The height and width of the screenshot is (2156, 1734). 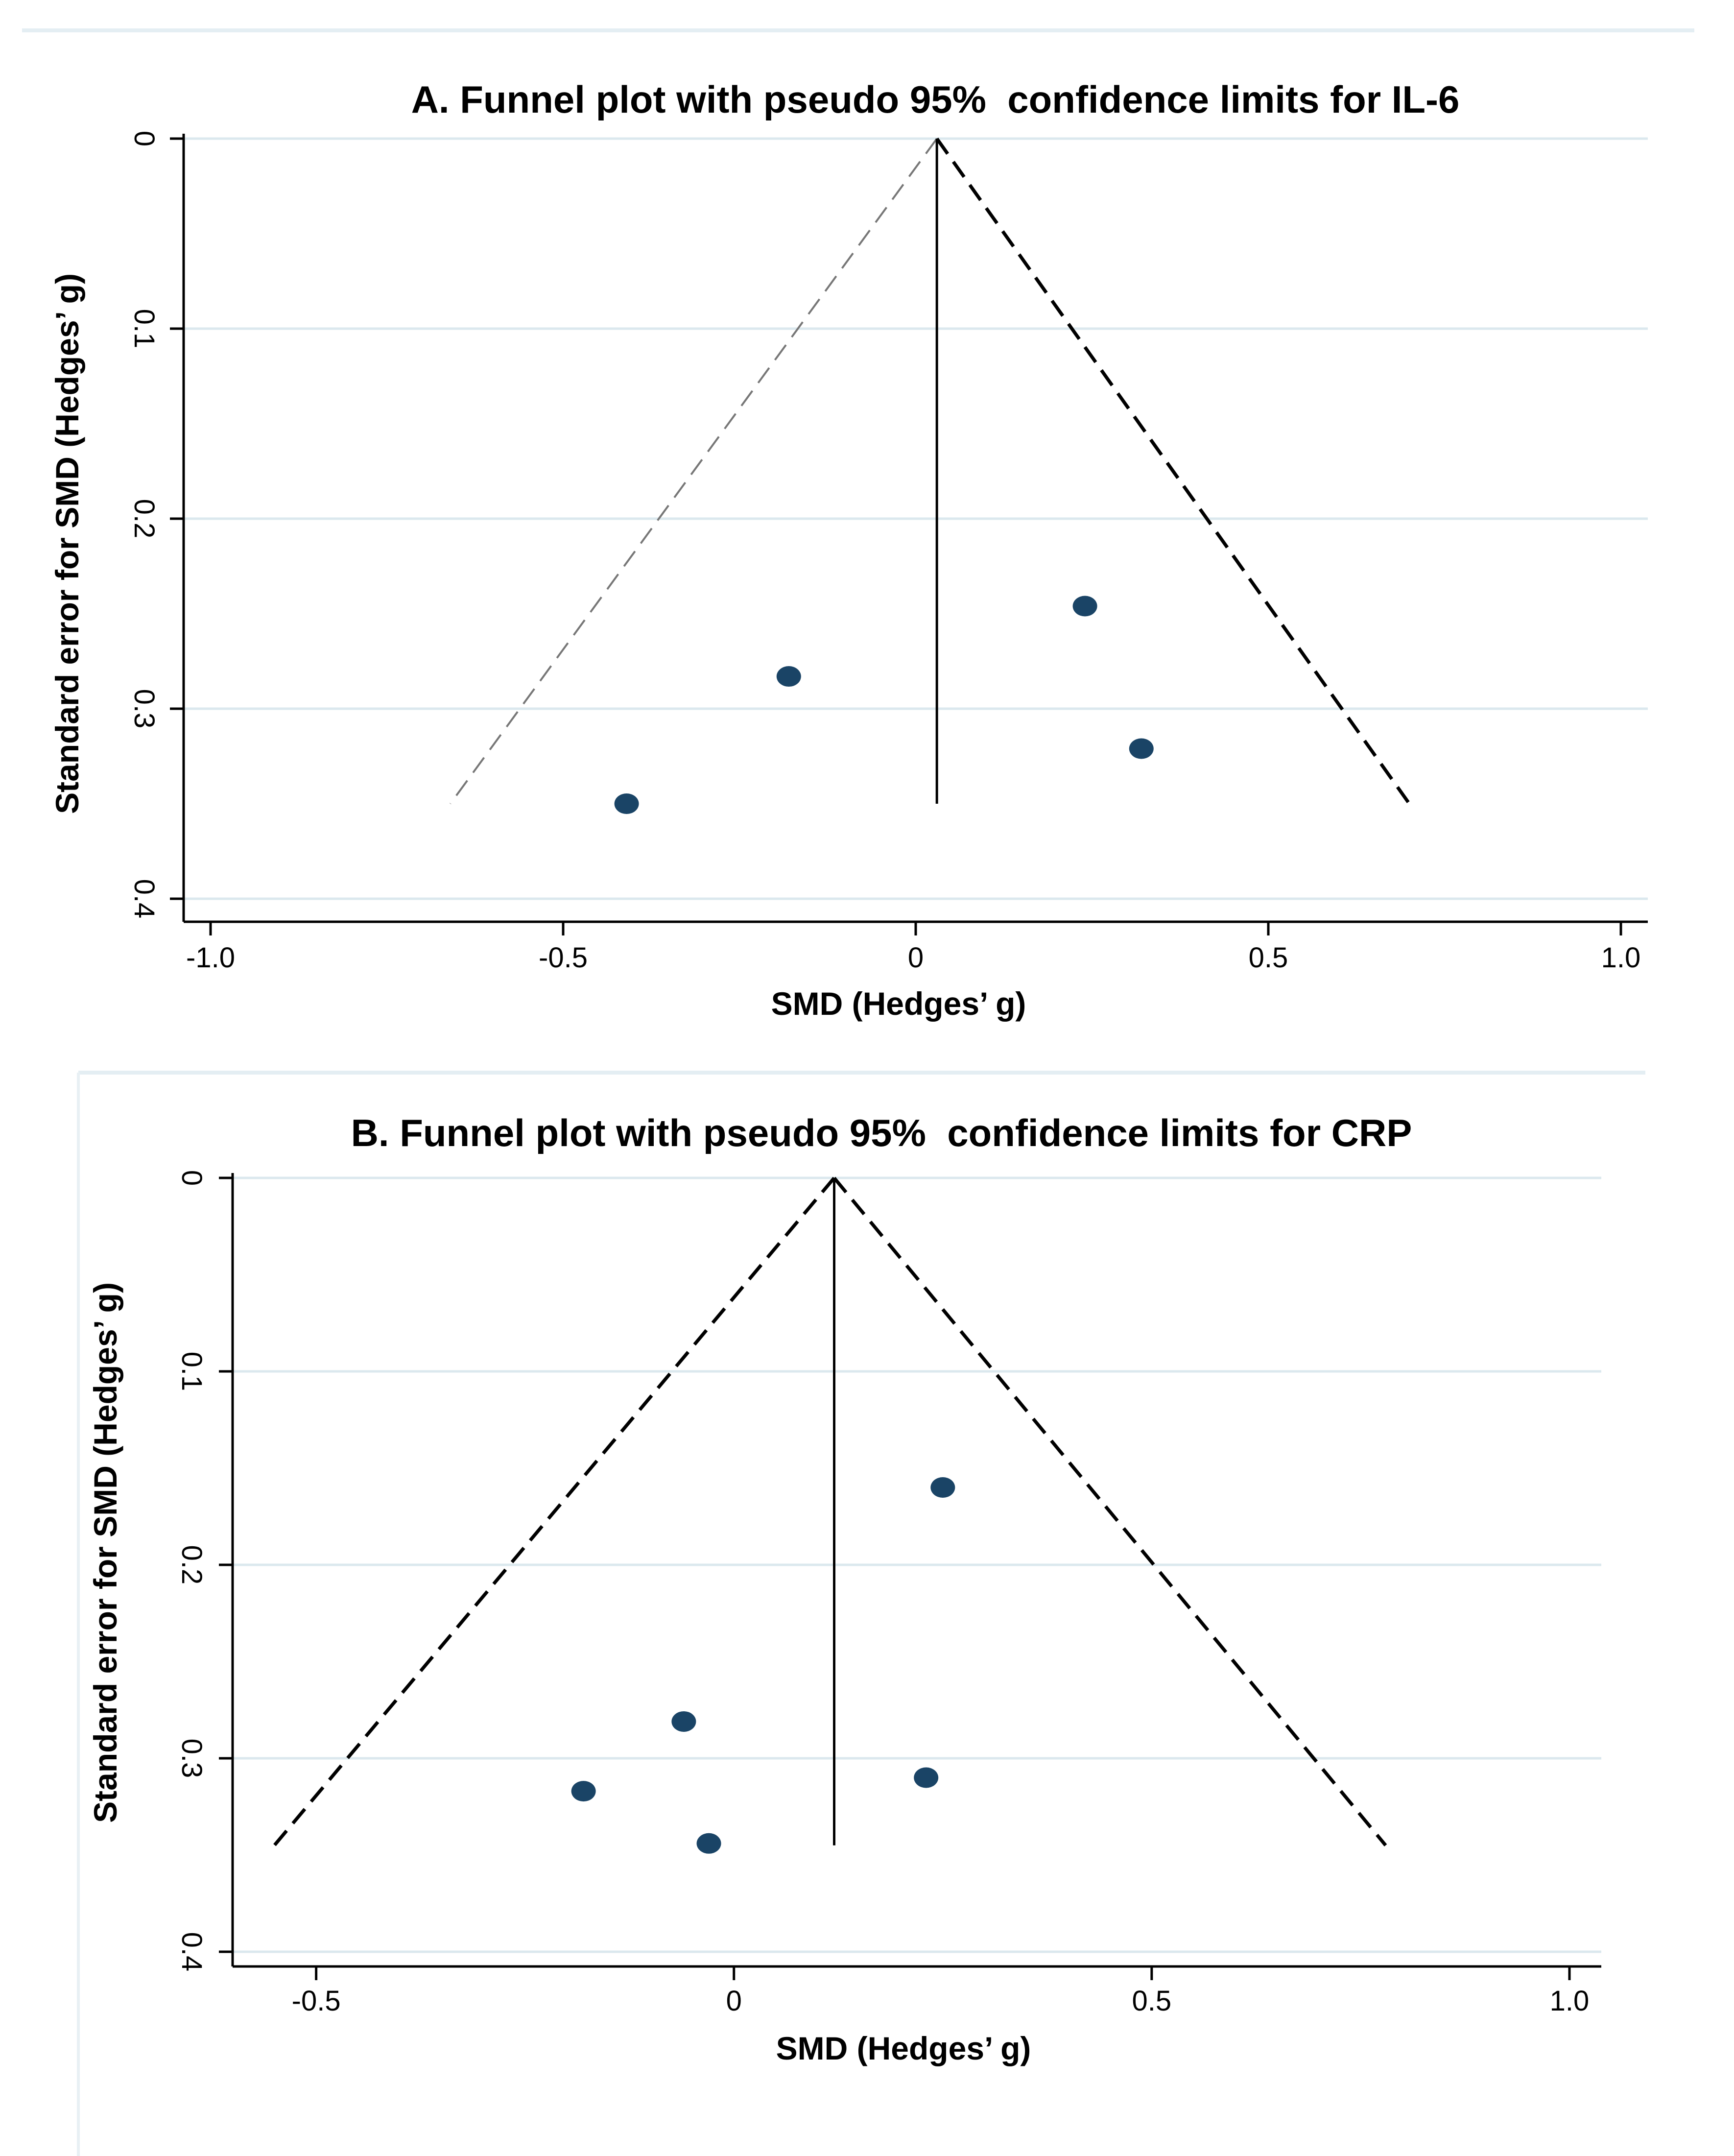 What do you see at coordinates (192, 1952) in the screenshot?
I see `panel-b-y-tick-label-4: 0.4` at bounding box center [192, 1952].